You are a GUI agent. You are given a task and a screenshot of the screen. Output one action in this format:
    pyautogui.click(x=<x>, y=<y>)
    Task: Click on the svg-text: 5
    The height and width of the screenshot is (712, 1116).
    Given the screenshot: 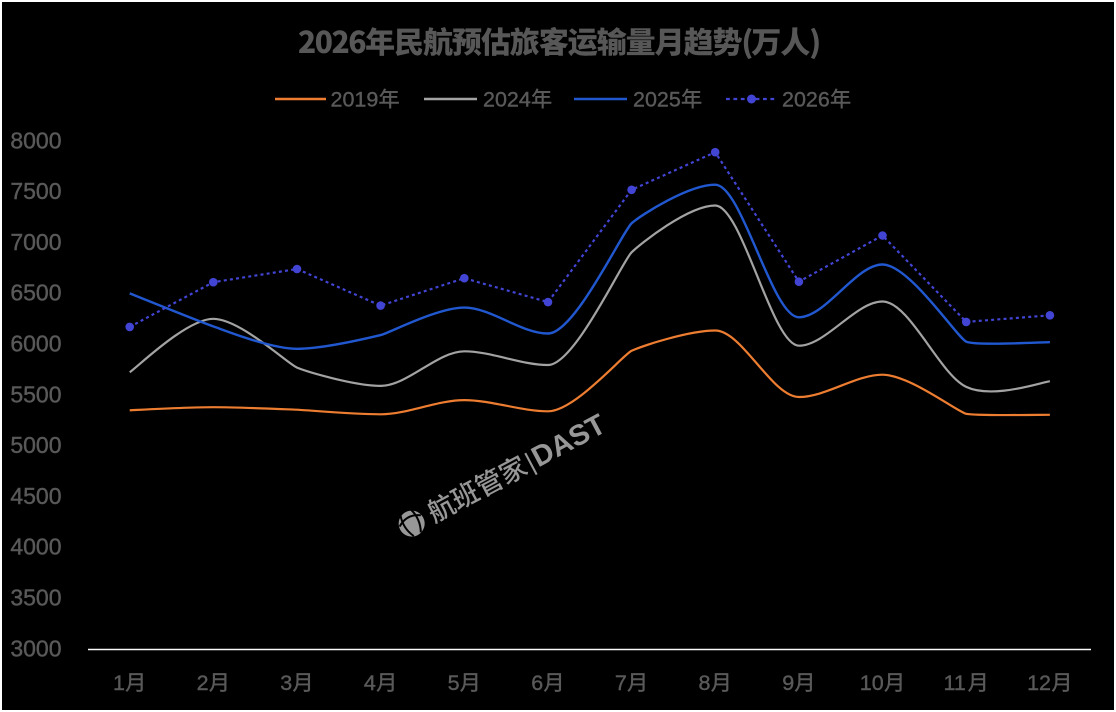 What is the action you would take?
    pyautogui.click(x=454, y=683)
    